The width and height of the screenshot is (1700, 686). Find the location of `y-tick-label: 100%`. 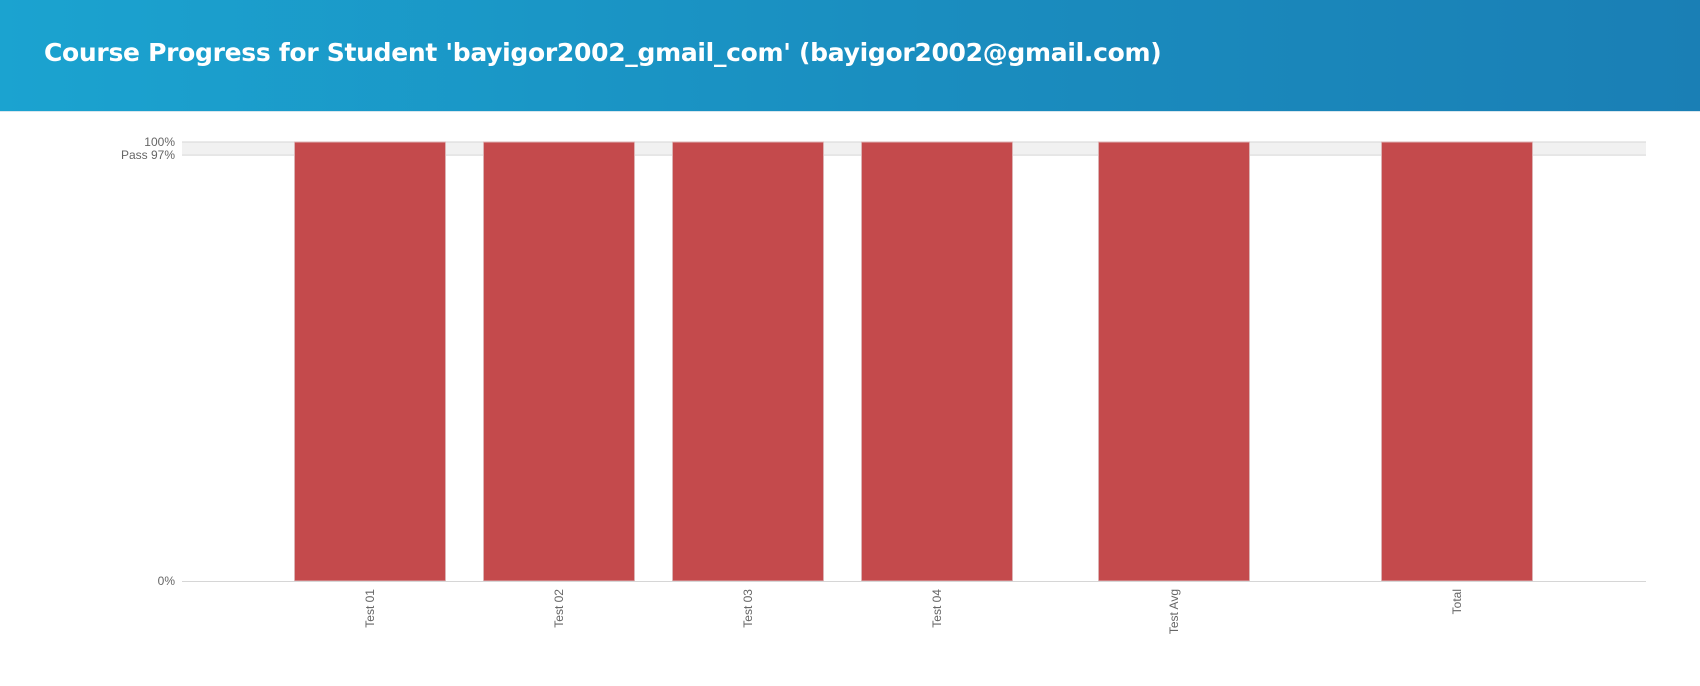

y-tick-label: 100% is located at coordinates (159, 142).